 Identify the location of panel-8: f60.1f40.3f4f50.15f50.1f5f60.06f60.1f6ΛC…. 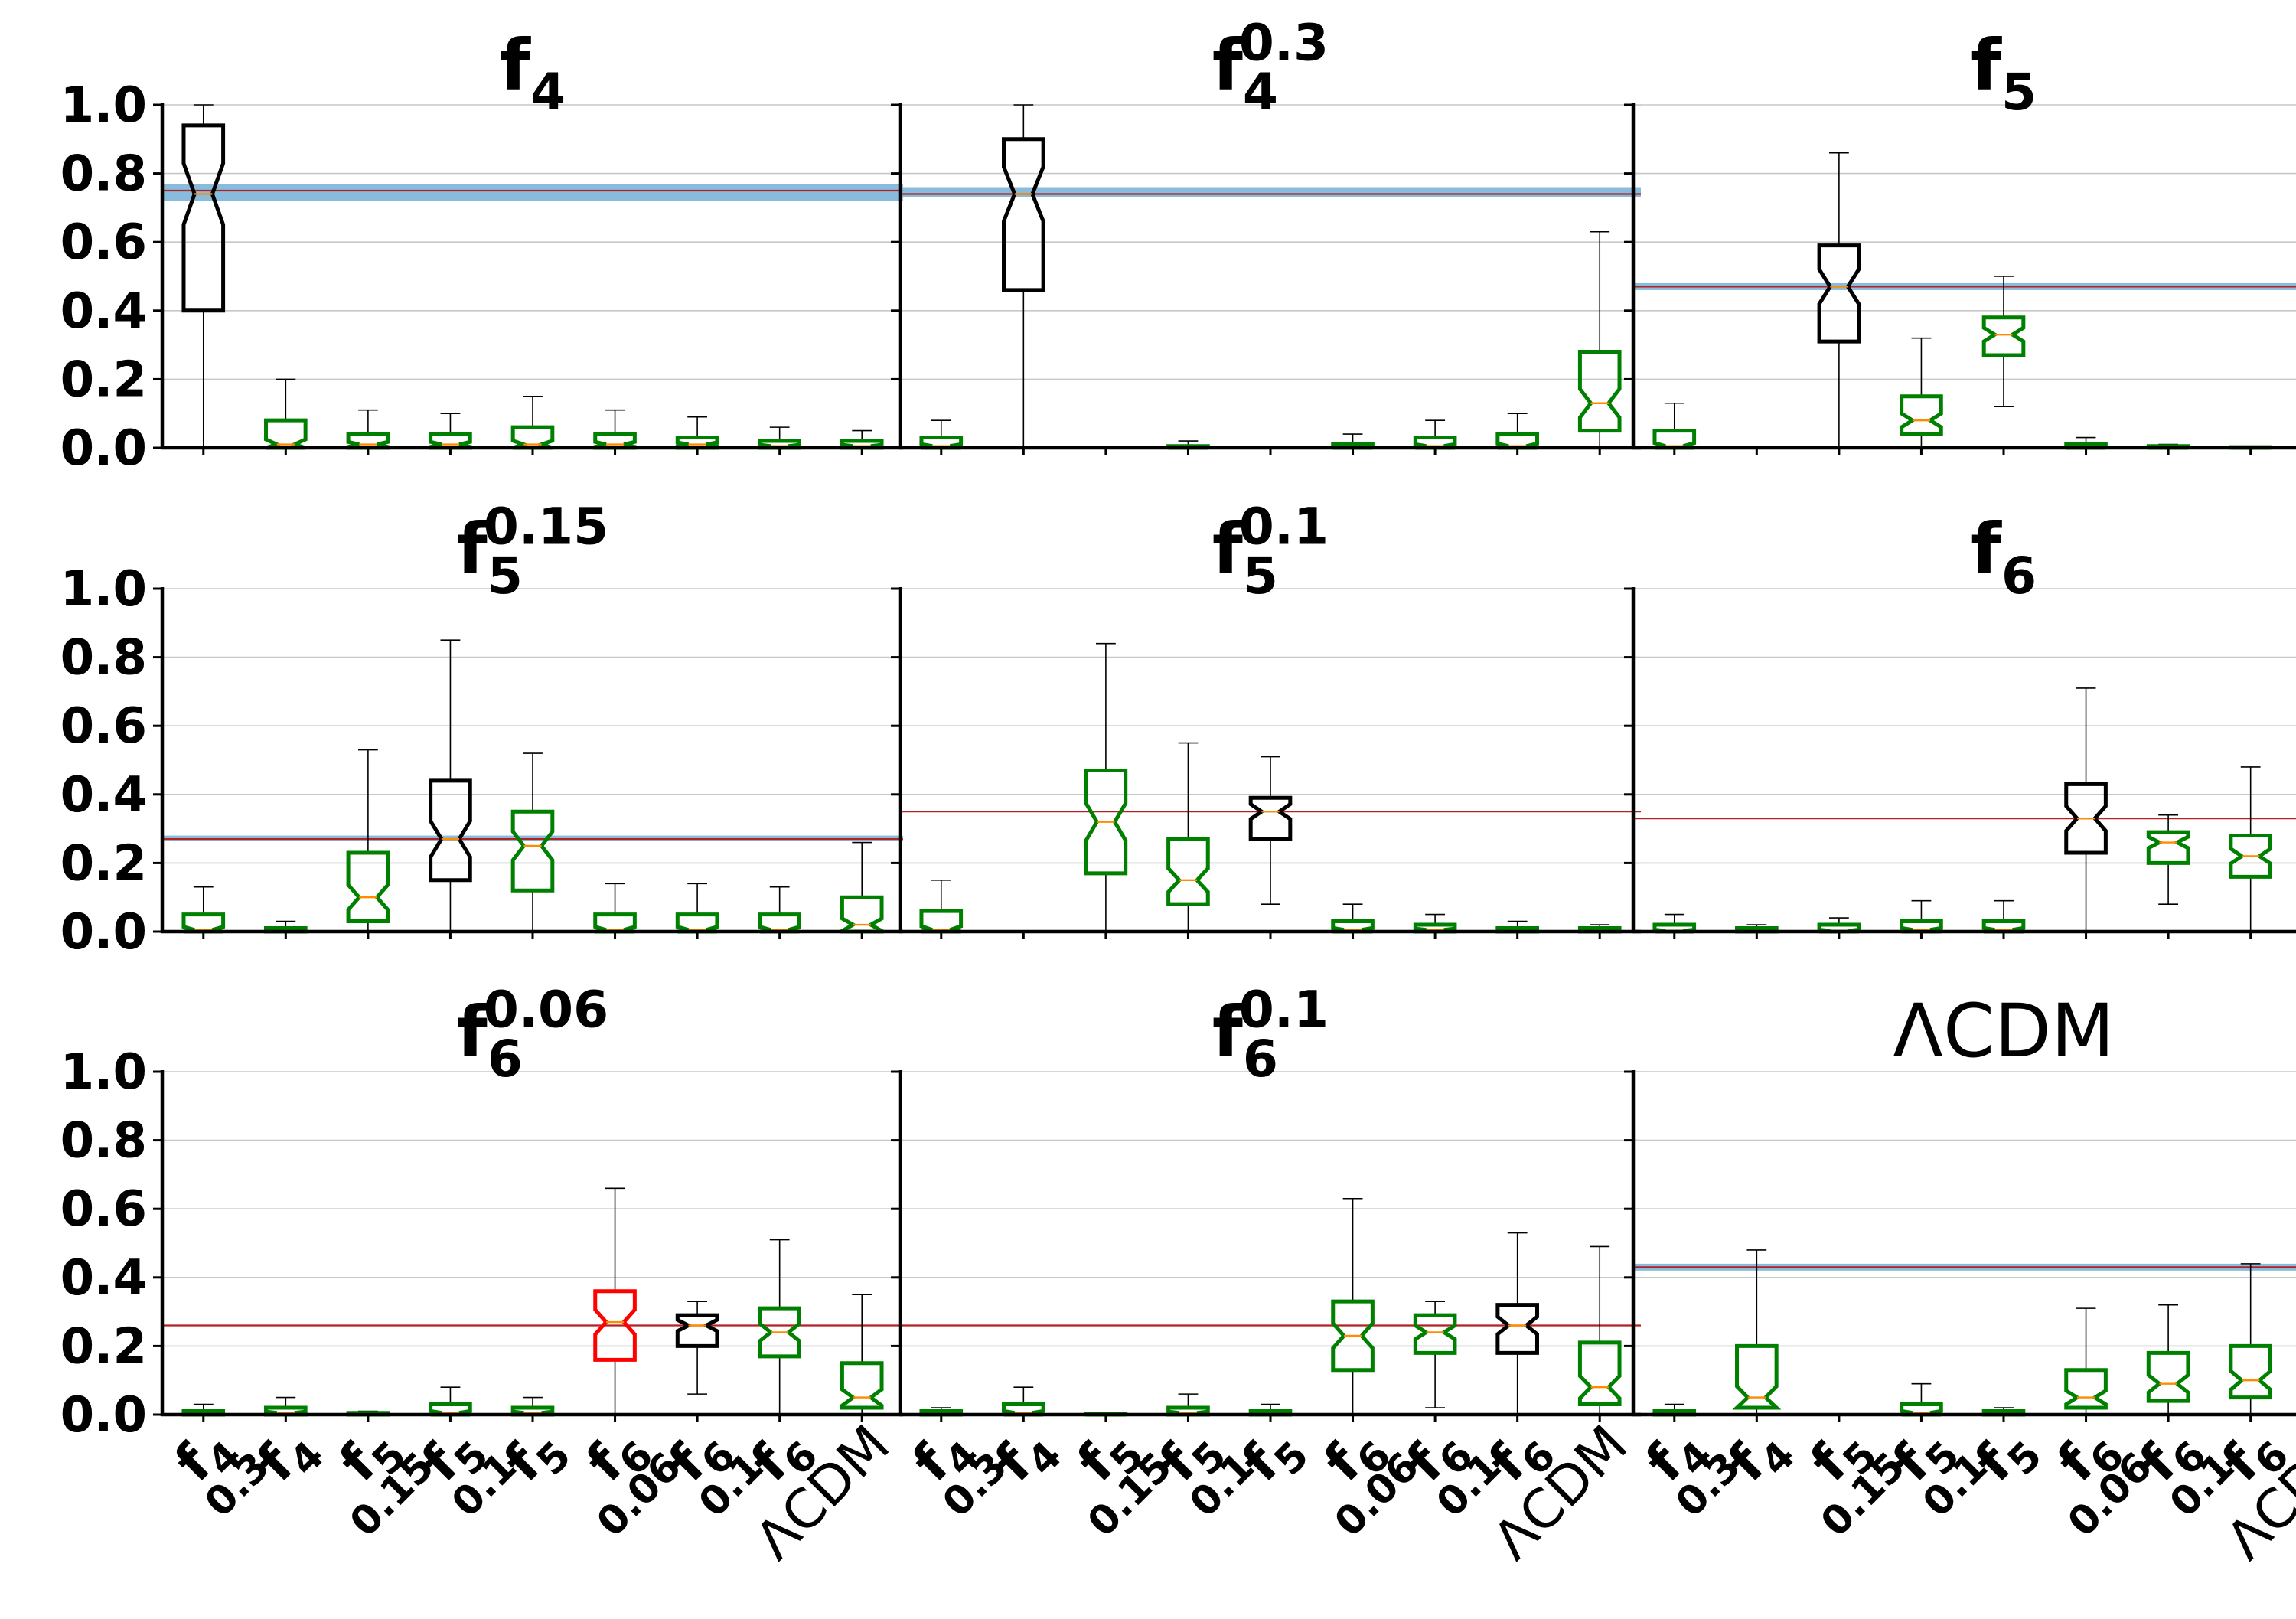
(1266, 1276).